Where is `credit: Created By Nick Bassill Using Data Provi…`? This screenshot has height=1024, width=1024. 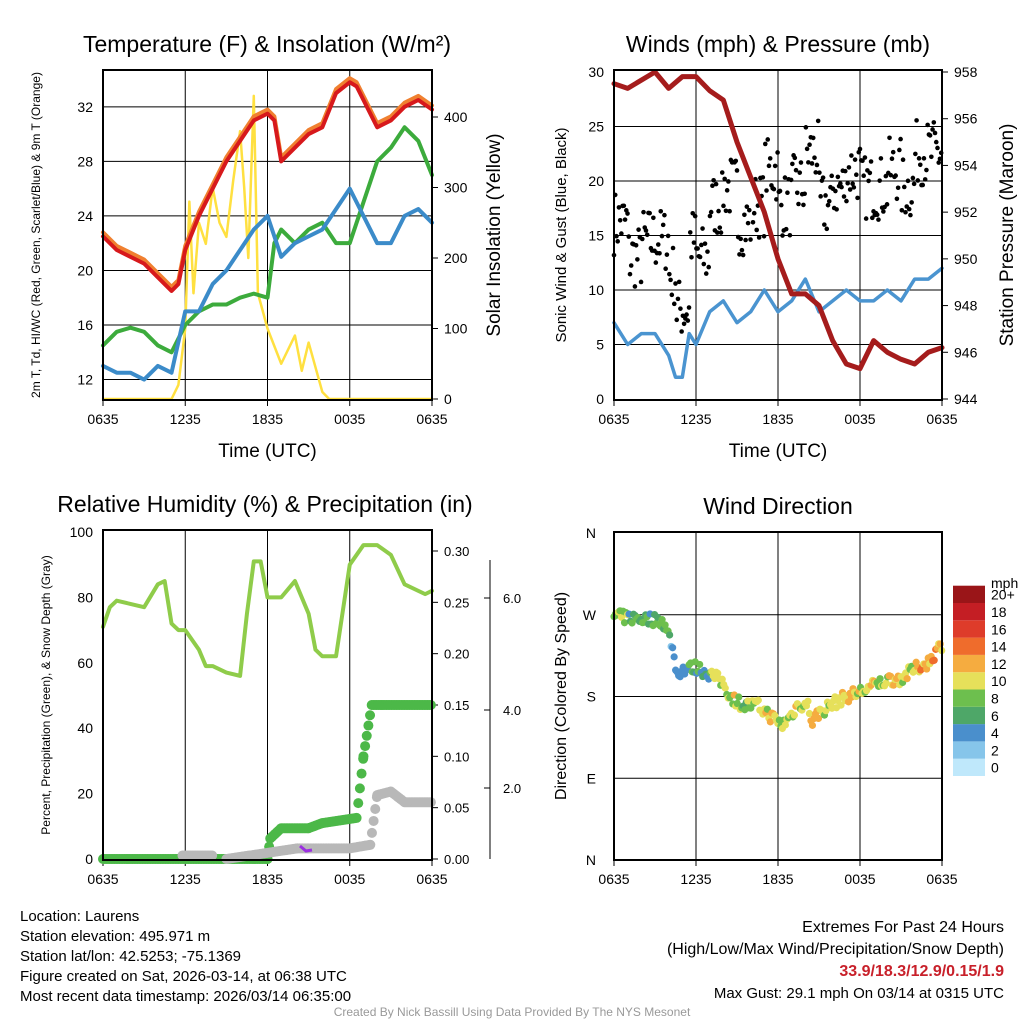 credit: Created By Nick Bassill Using Data Provi… is located at coordinates (512, 1012).